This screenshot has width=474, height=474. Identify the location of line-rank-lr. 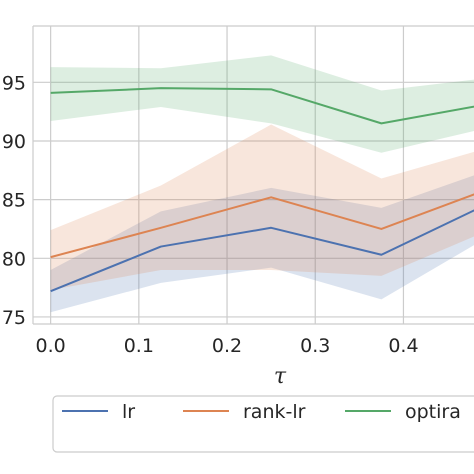
(262, 226).